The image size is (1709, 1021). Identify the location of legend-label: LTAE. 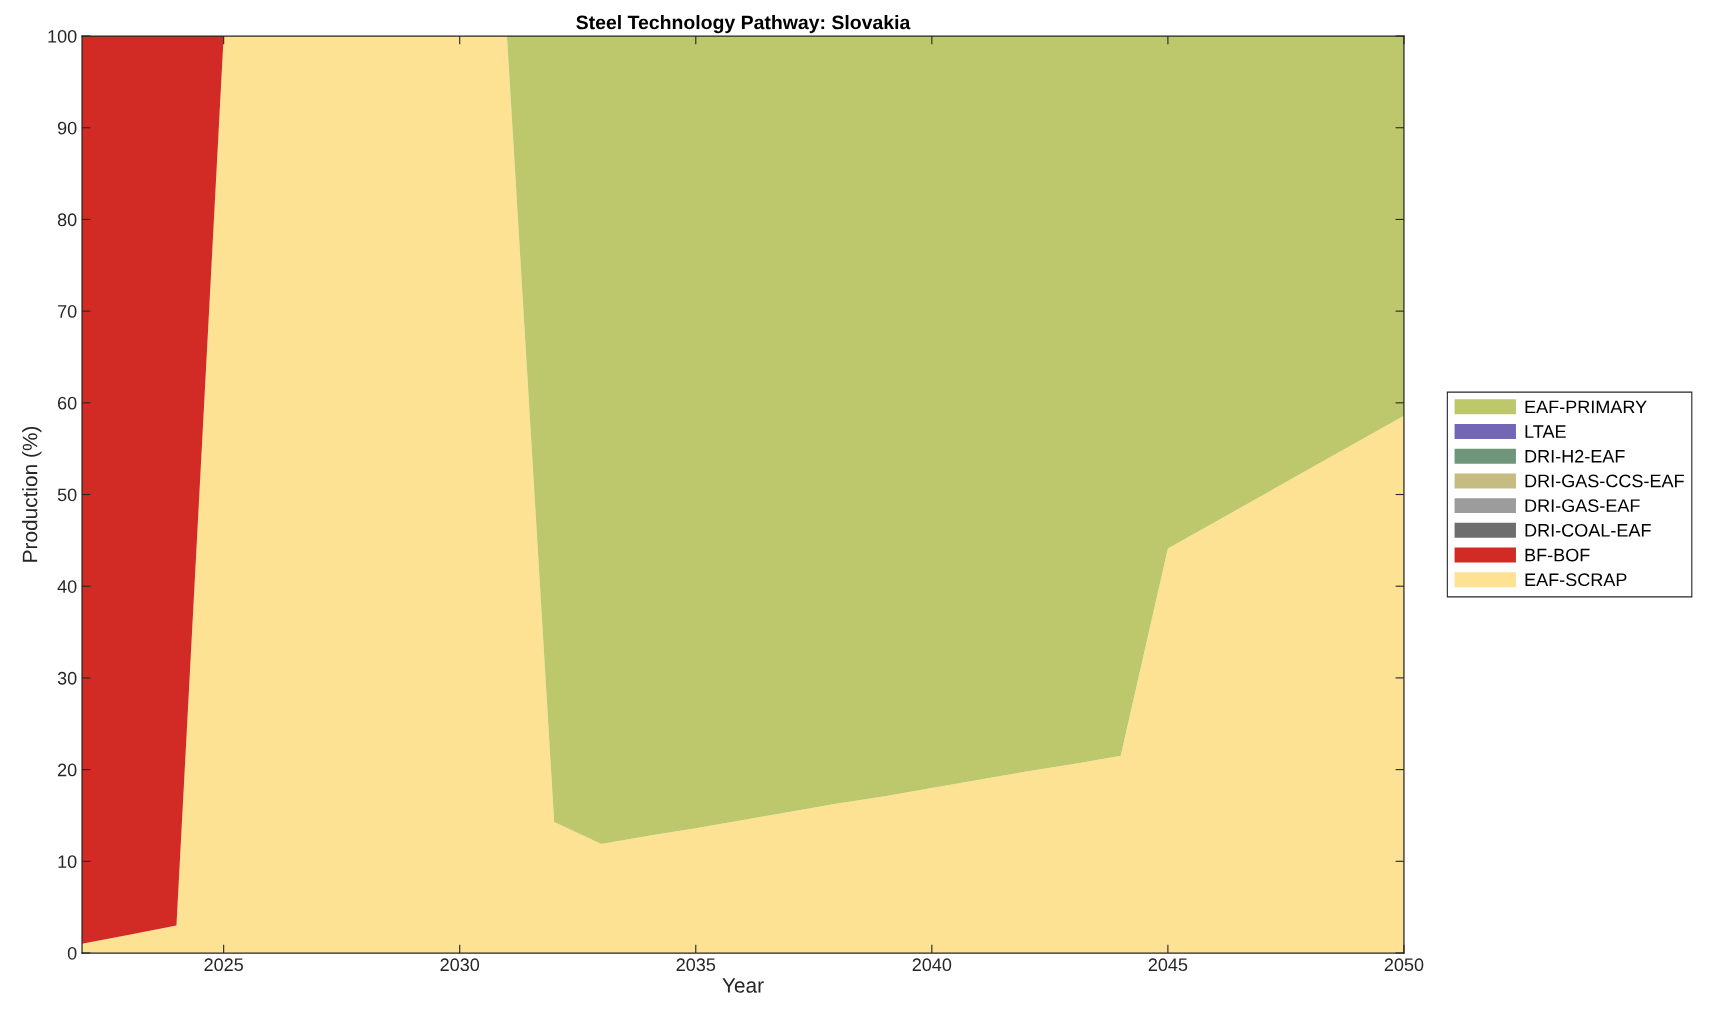
(1545, 431).